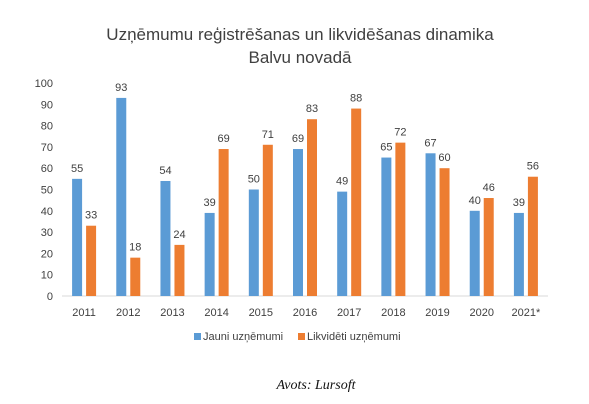  What do you see at coordinates (430, 143) in the screenshot?
I see `data-label: 67` at bounding box center [430, 143].